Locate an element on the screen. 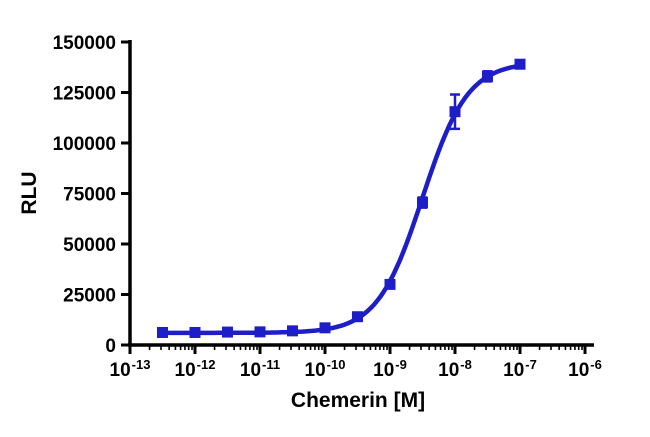 The image size is (650, 437). x-tick-label: 10⁻⁸ is located at coordinates (455, 369).